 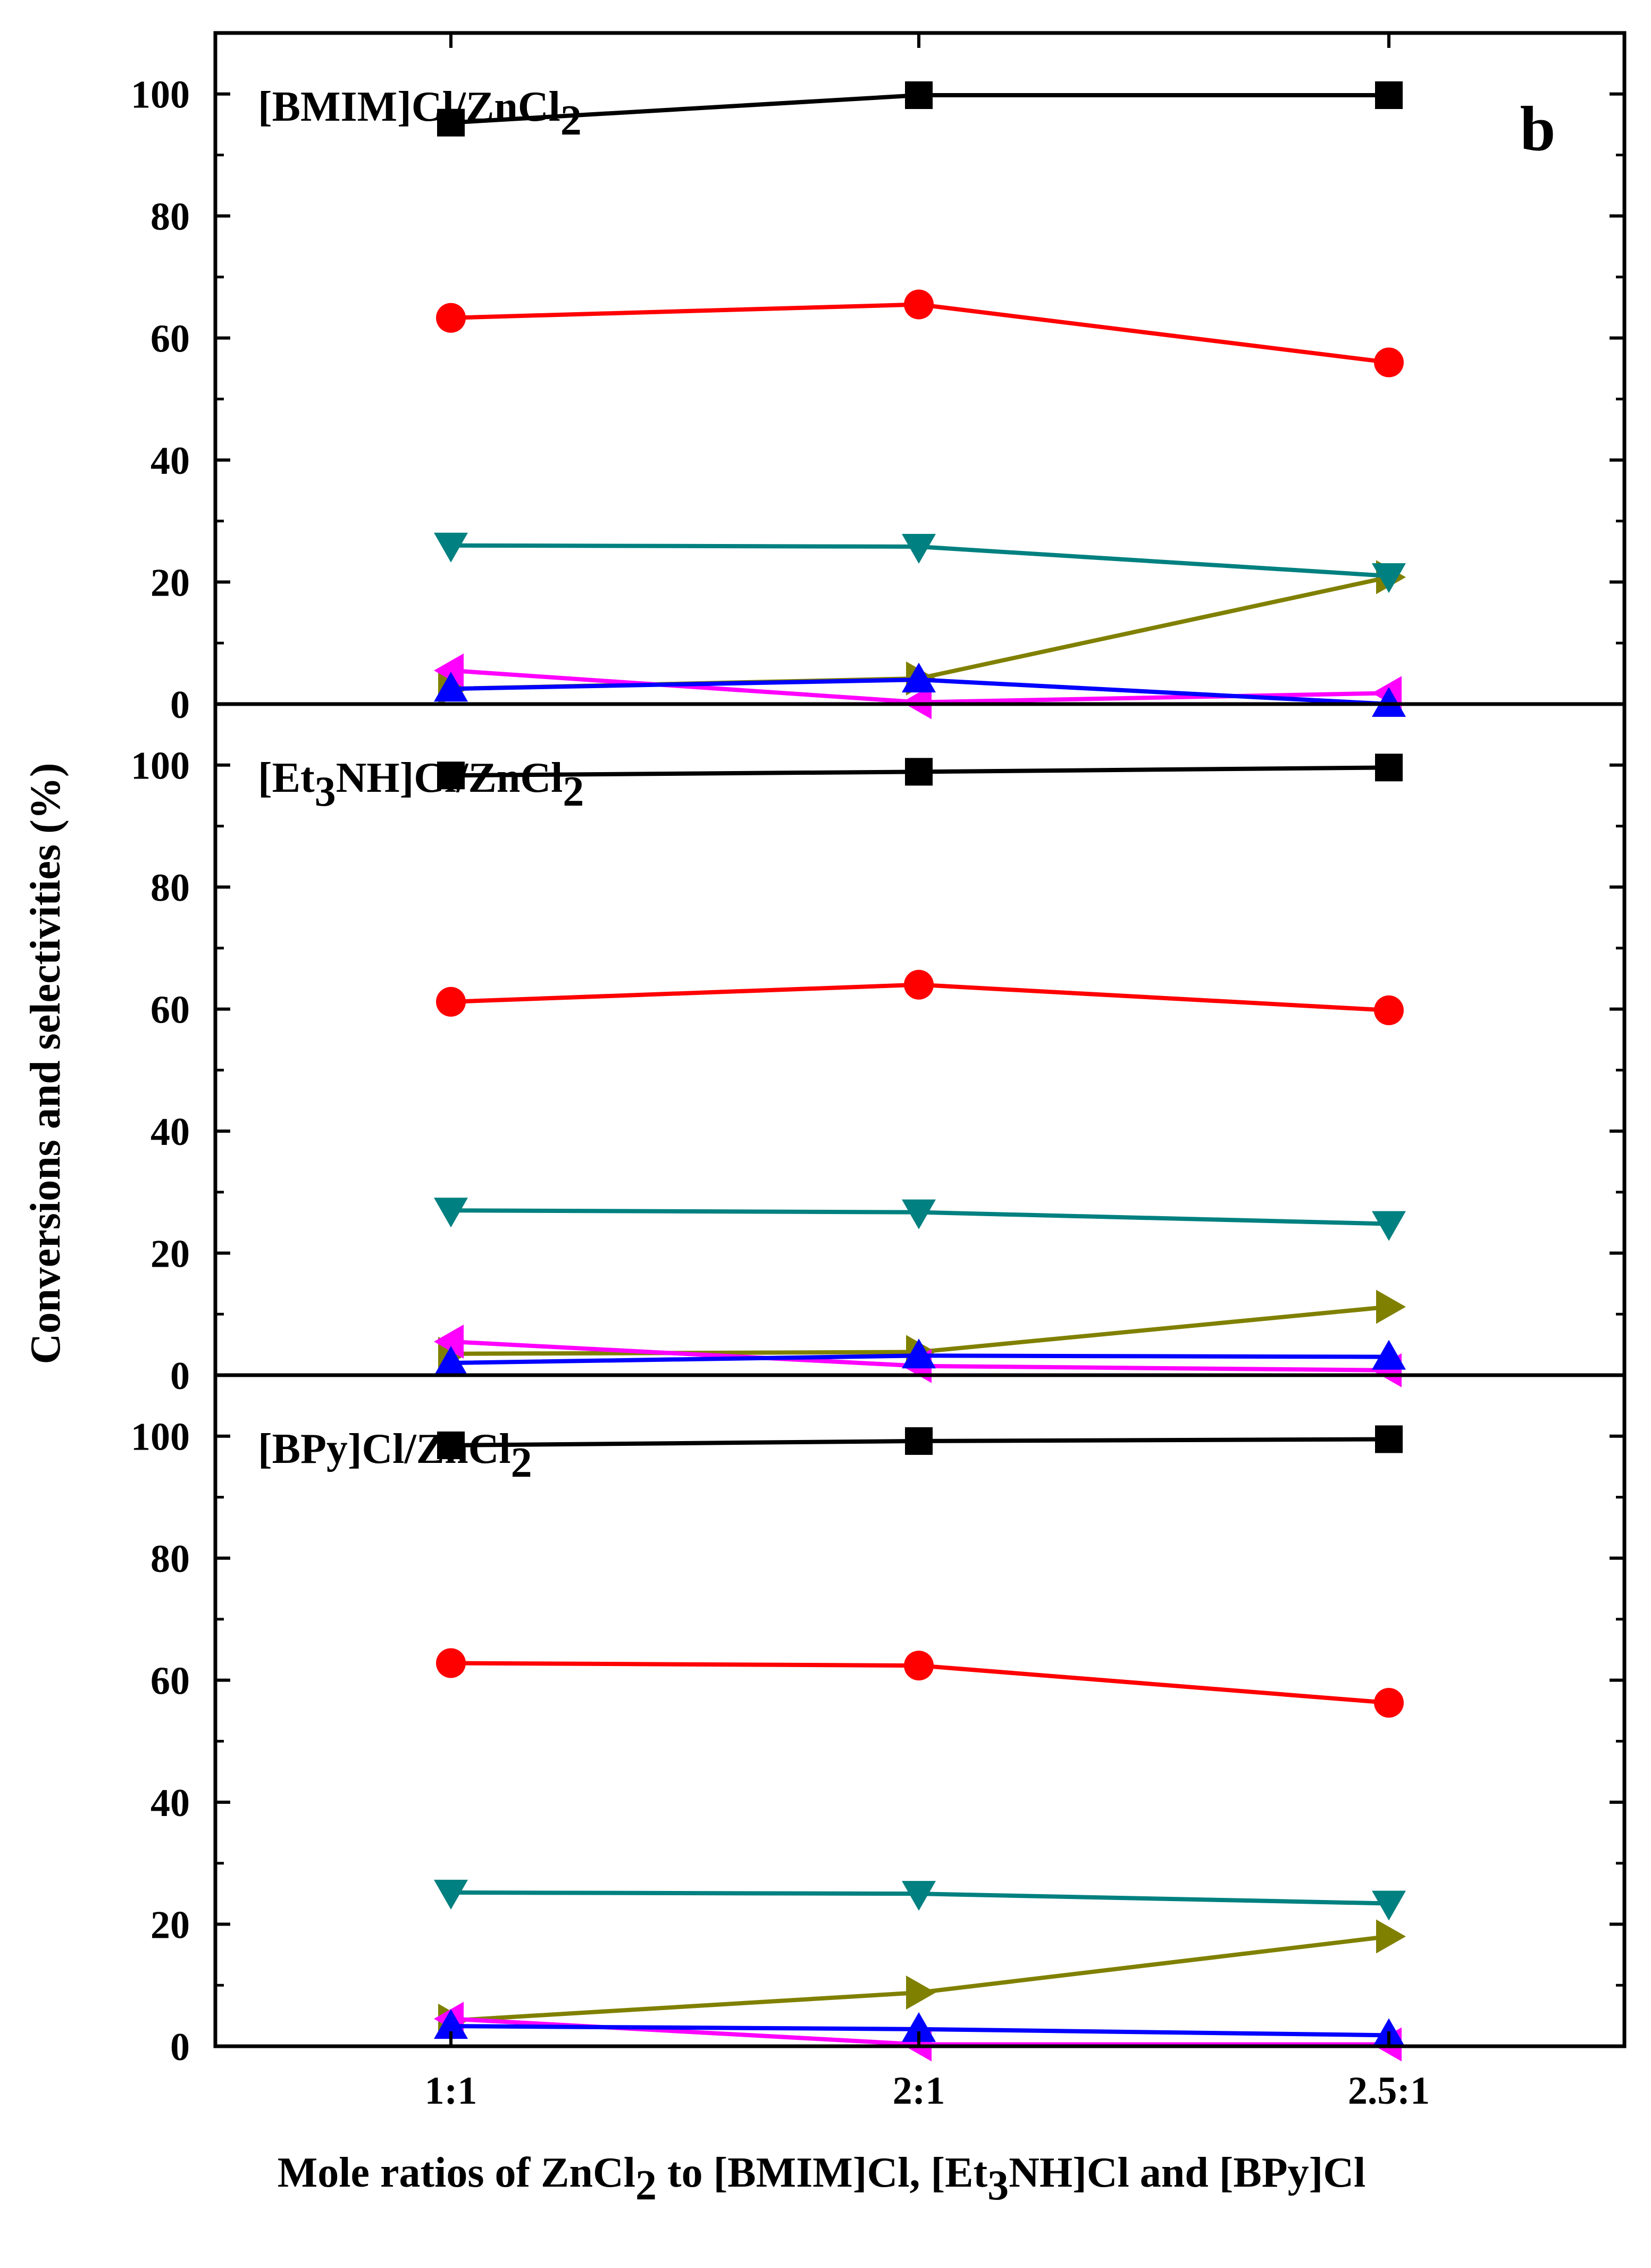 I want to click on x-tick-label: 2.5:1, so click(x=1389, y=2091).